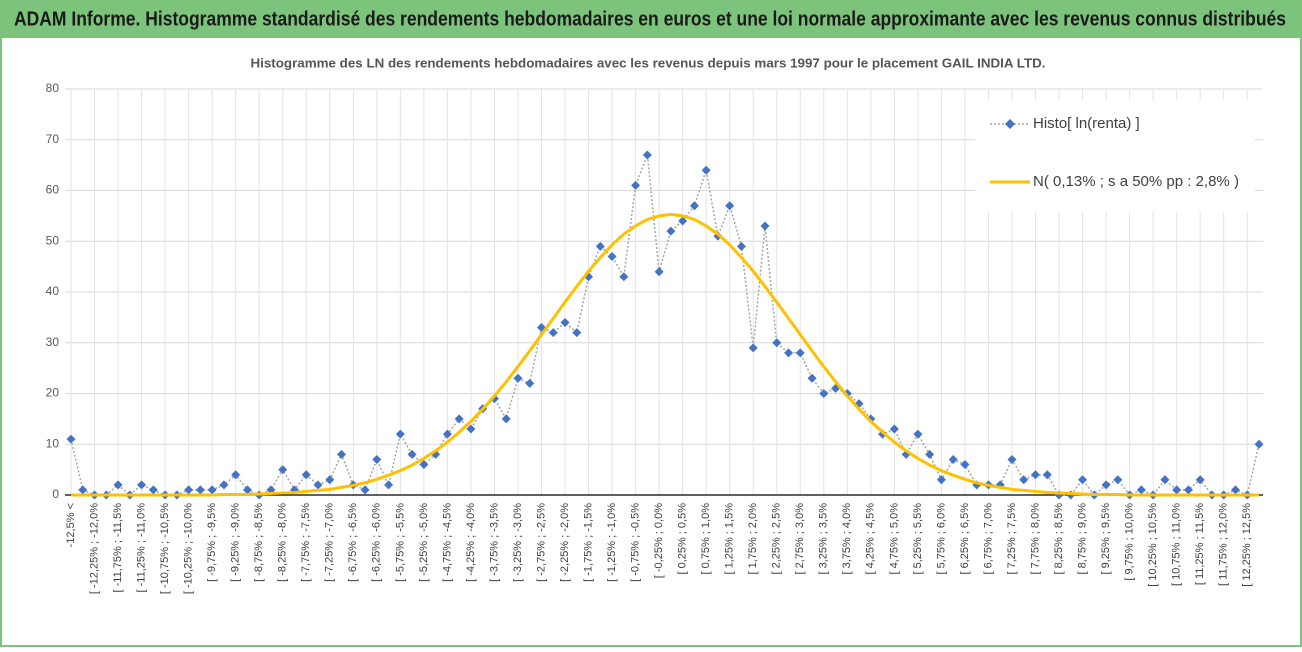 This screenshot has height=652, width=1302. What do you see at coordinates (118, 548) in the screenshot?
I see `x-tick-label: [ -11,75% ; -11,5%` at bounding box center [118, 548].